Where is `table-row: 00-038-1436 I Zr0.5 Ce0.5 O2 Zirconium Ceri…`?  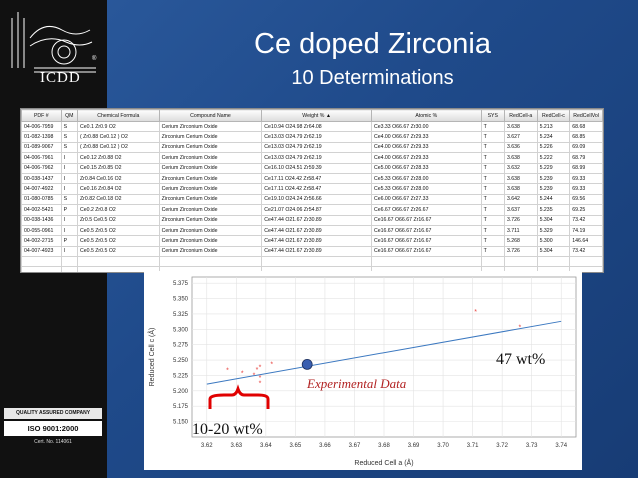
table-row: 00-038-1436 I Zr0.5 Ce0.5 O2 Zirconium Ceri… is located at coordinates (312, 220).